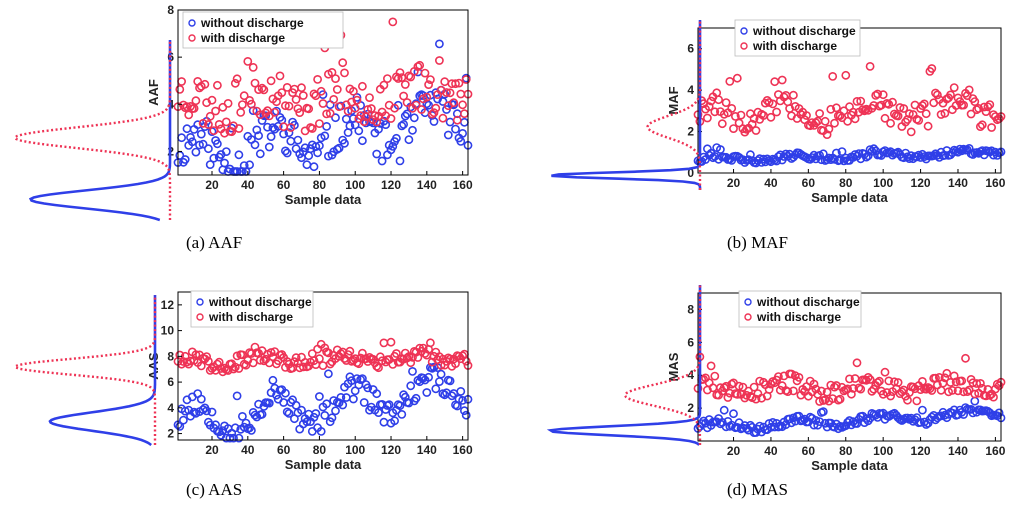 The height and width of the screenshot is (529, 1015). I want to click on y-axis-label: MAS, so click(673, 366).